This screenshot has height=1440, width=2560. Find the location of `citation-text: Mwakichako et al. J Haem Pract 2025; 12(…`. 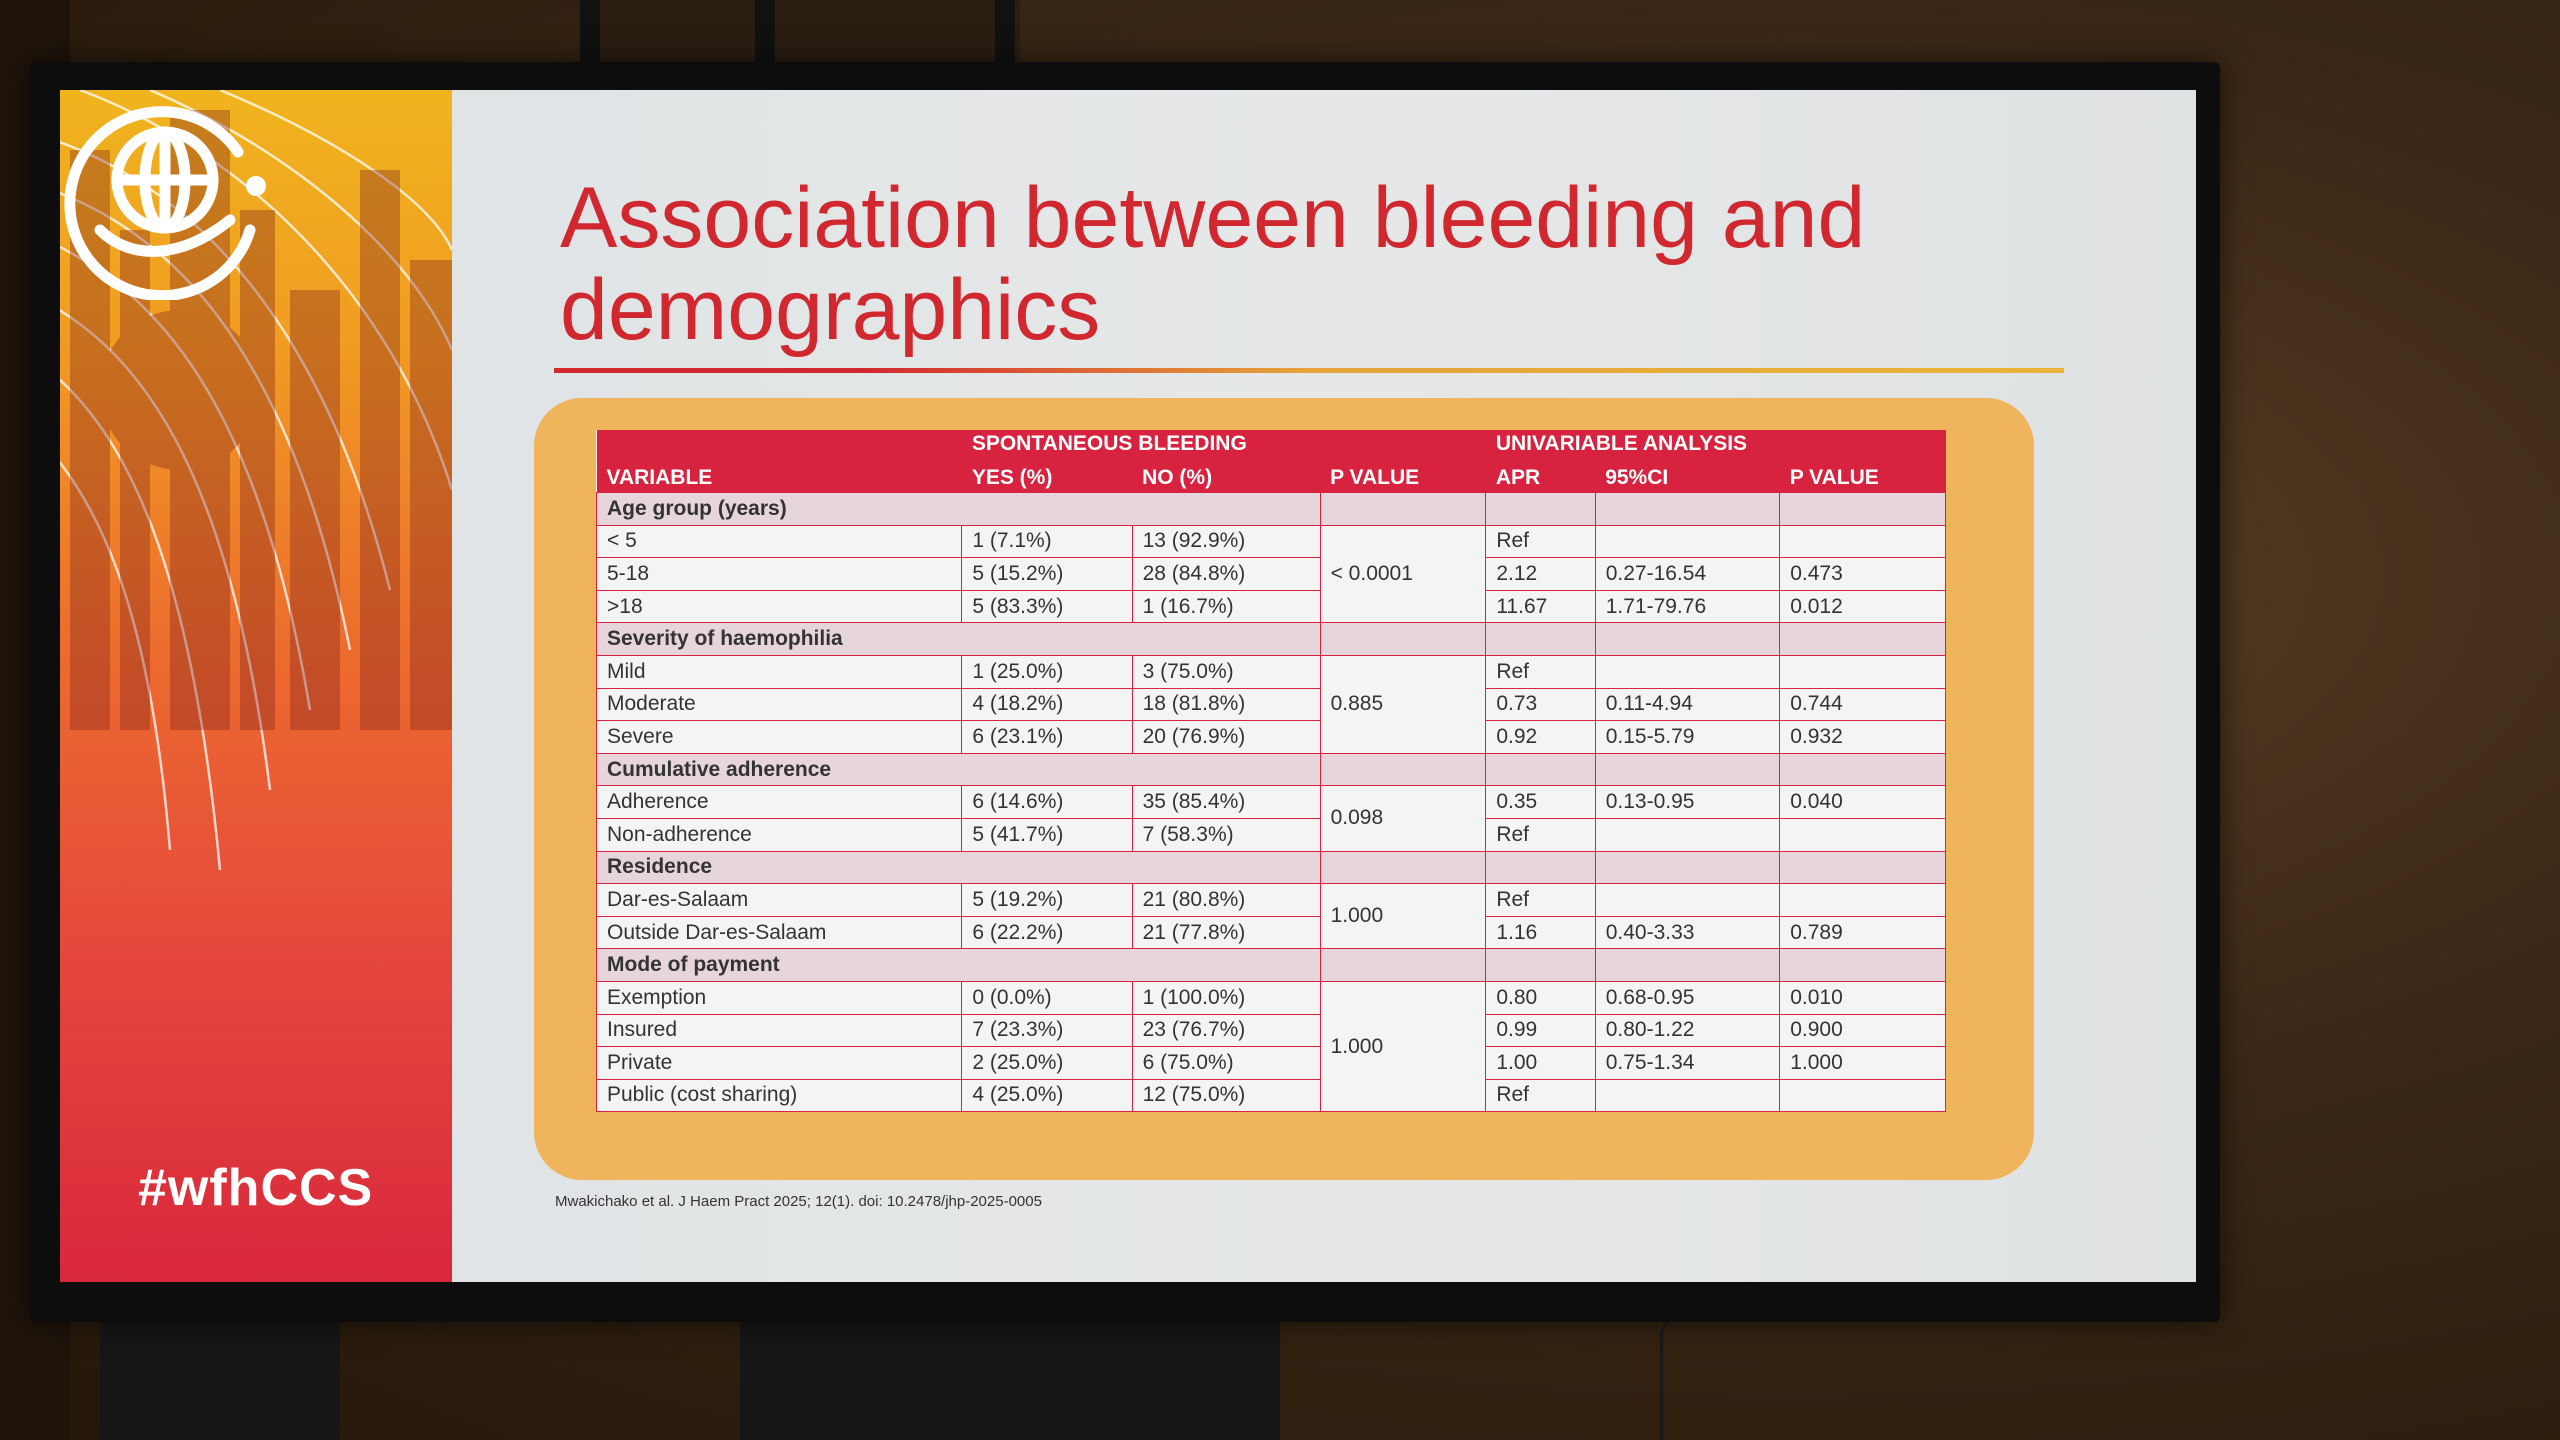

citation-text: Mwakichako et al. J Haem Pract 2025; 12(… is located at coordinates (798, 1201).